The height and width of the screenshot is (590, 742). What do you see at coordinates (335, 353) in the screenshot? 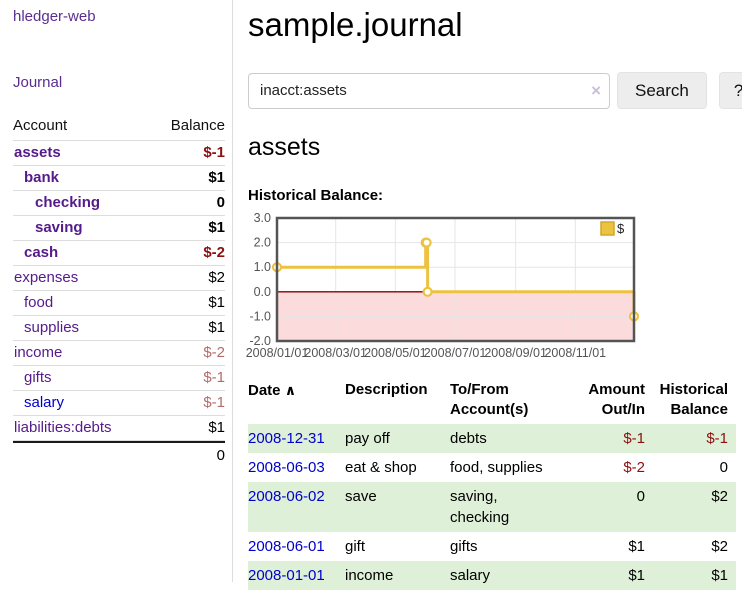
I see `x-axis-tick-label: 2008/03/01` at bounding box center [335, 353].